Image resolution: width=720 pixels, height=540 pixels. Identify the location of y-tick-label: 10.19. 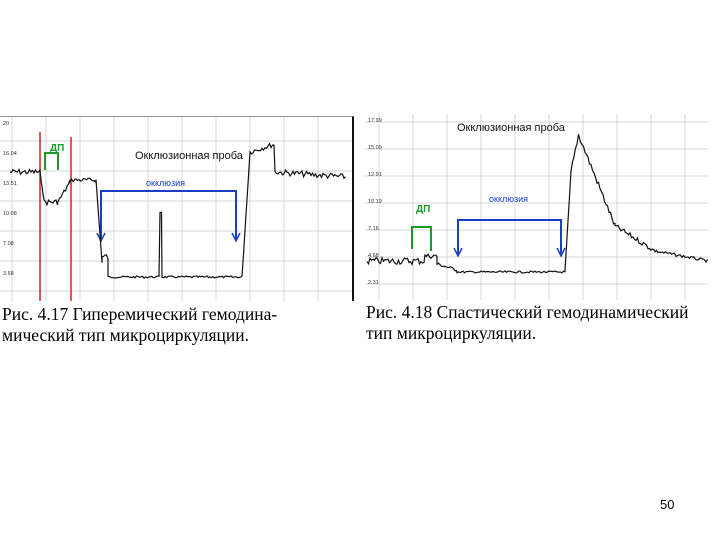
(375, 202).